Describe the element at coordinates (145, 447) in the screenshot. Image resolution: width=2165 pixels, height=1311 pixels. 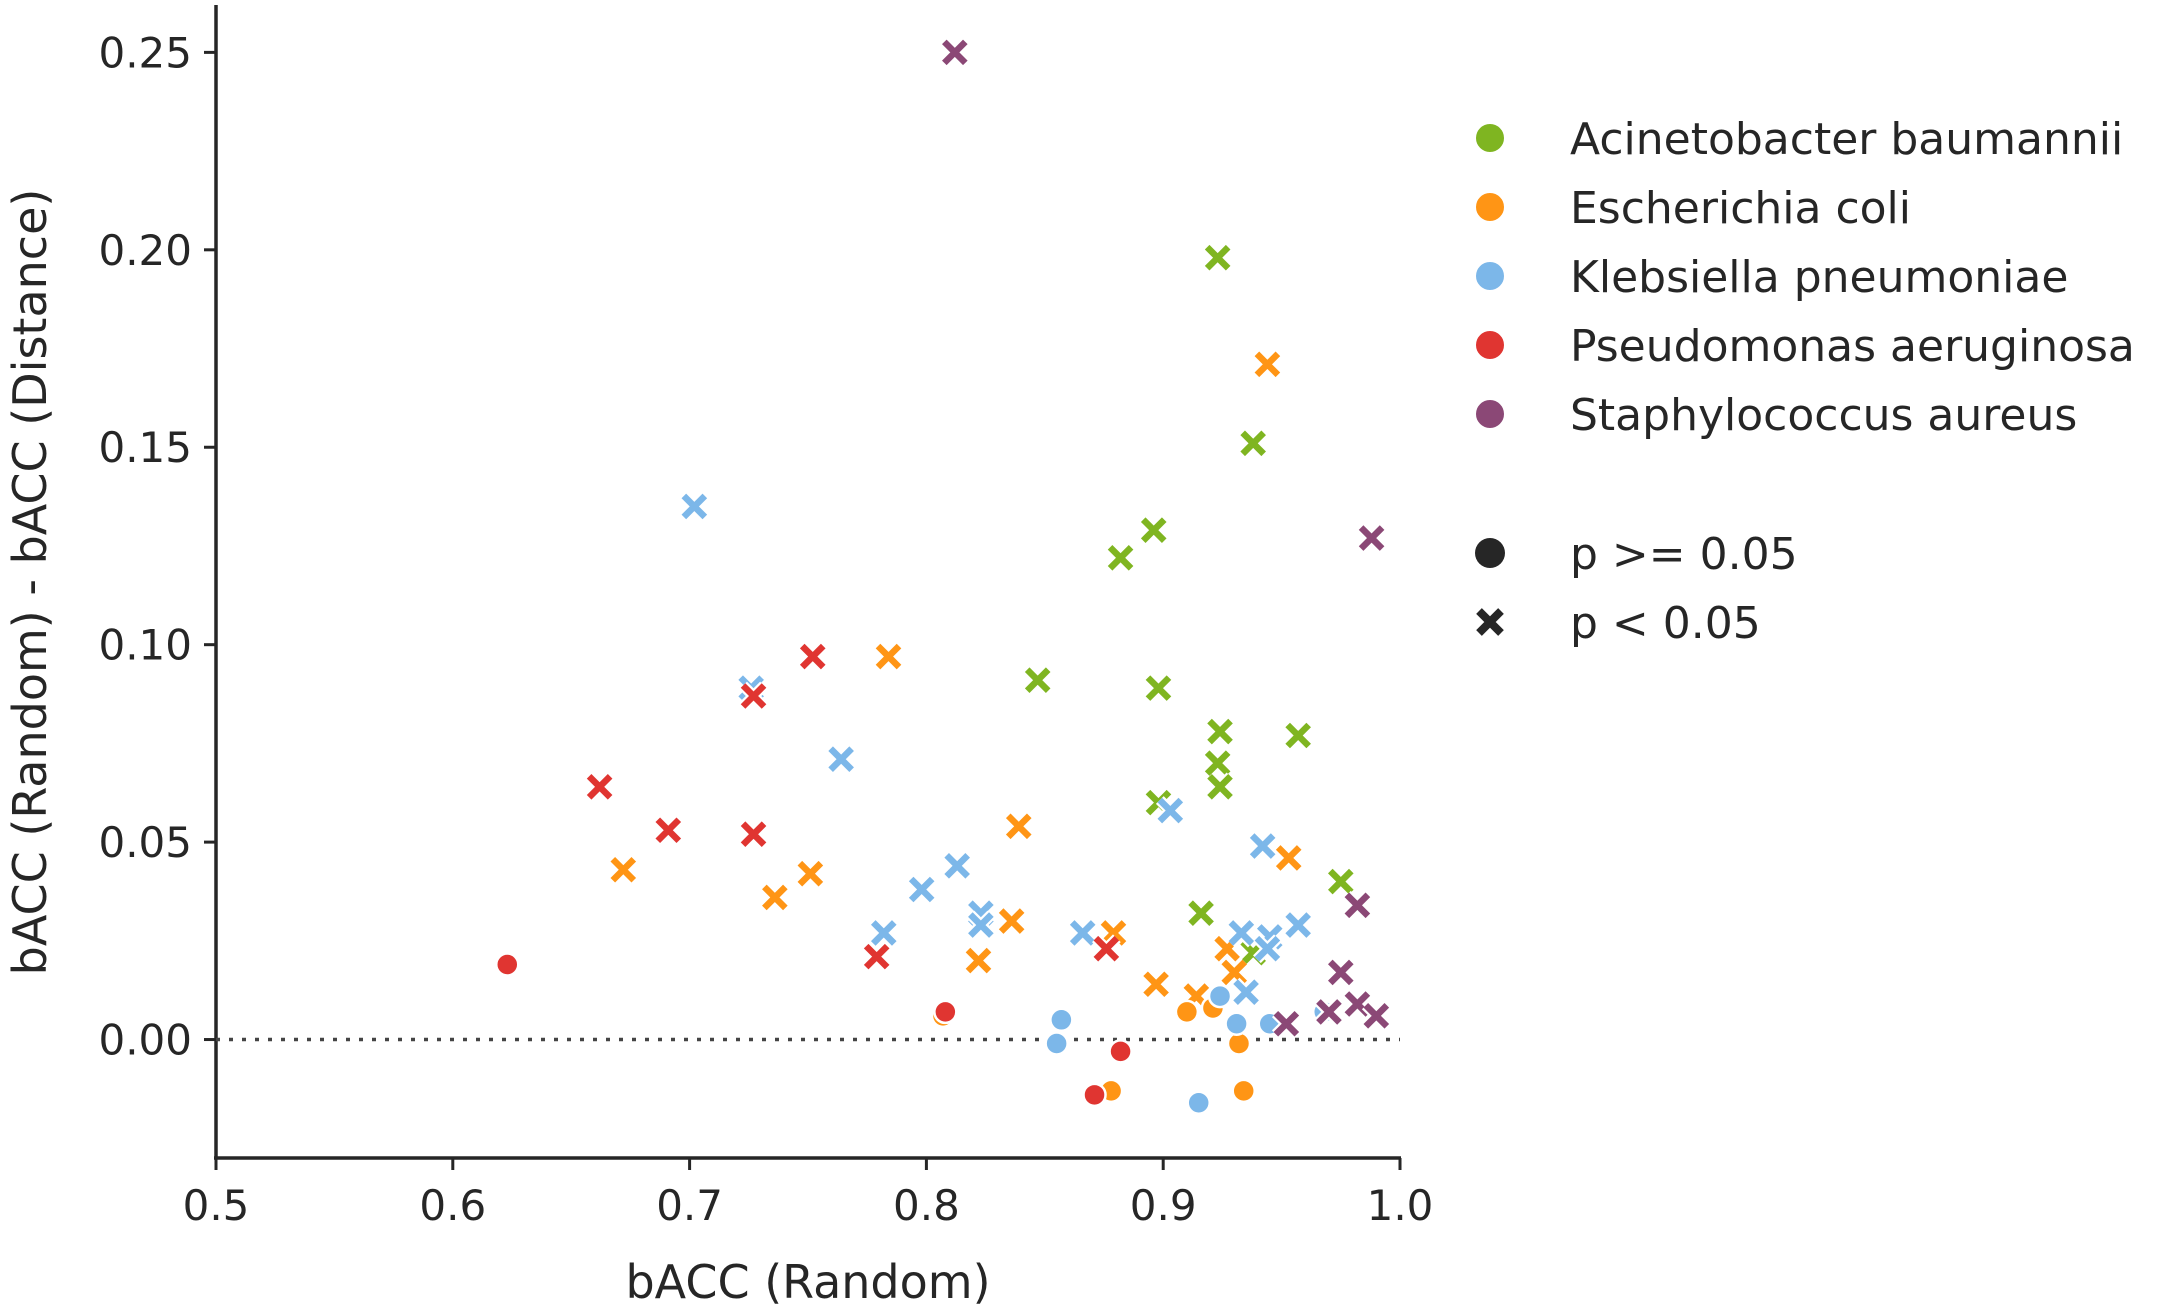
I see `y-tick-label: 0.15` at that location.